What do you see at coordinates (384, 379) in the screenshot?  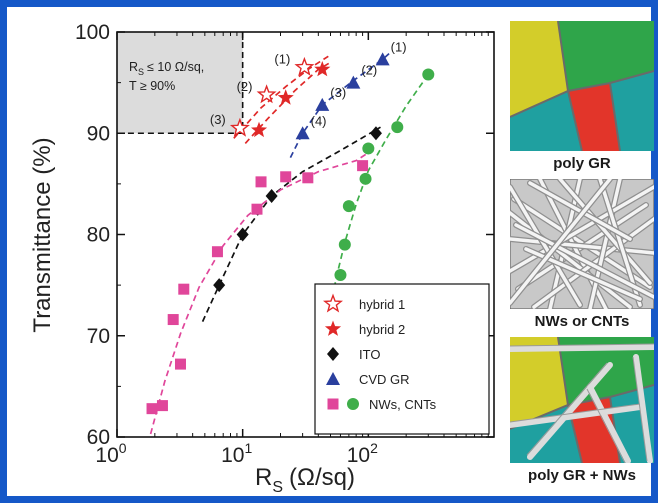 I see `legend-label-3: CVD GR` at bounding box center [384, 379].